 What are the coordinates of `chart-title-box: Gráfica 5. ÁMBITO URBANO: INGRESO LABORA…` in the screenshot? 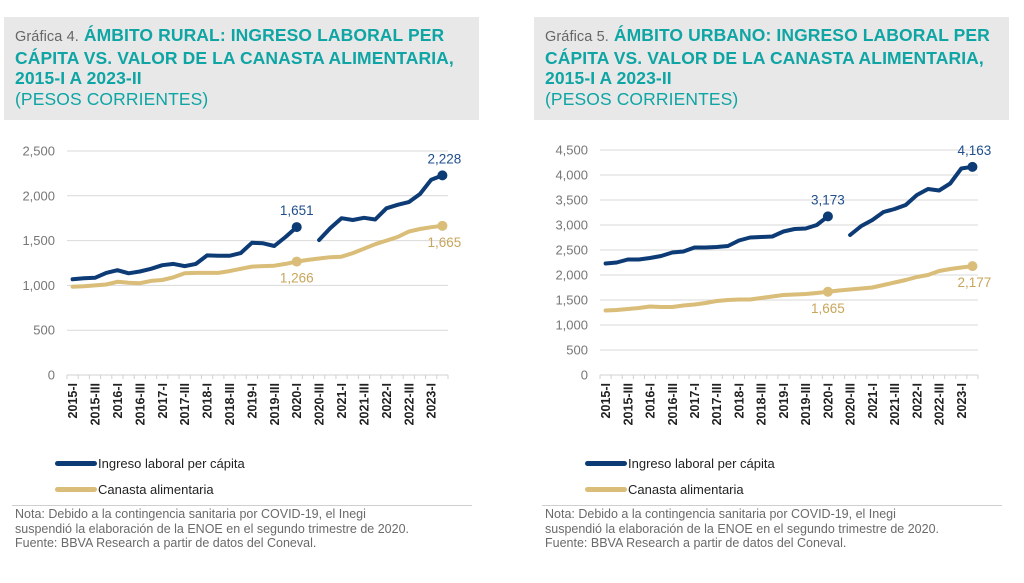 It's located at (771, 68).